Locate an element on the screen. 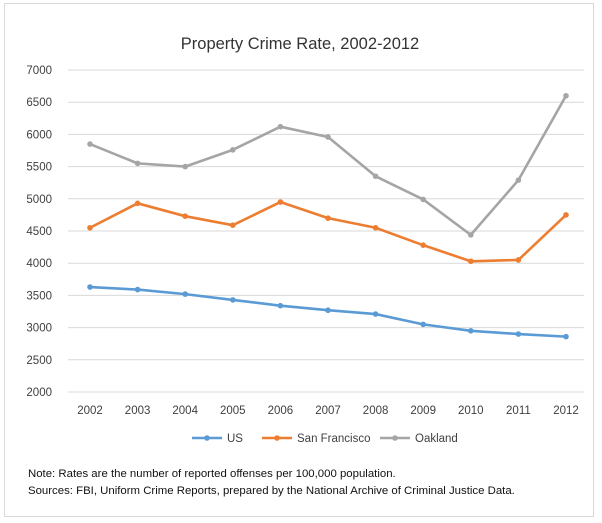 This screenshot has height=523, width=602. series-line is located at coordinates (328, 231).